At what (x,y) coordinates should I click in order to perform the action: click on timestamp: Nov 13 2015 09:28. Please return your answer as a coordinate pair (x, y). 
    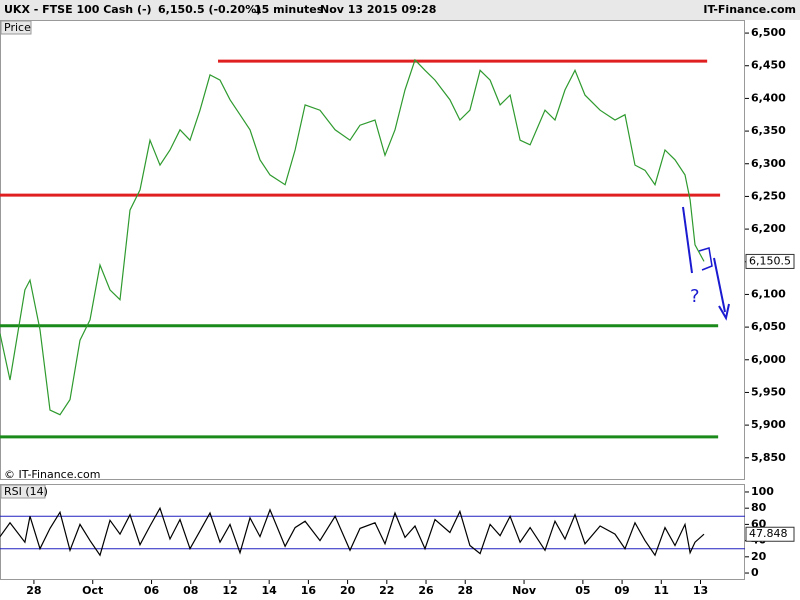
    Looking at the image, I should click on (378, 9).